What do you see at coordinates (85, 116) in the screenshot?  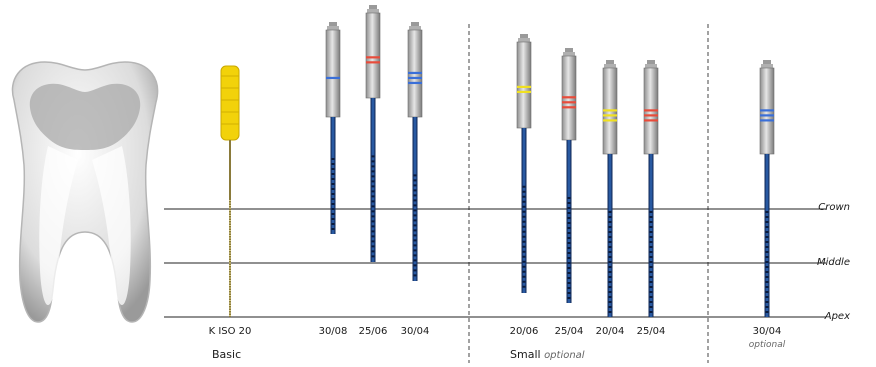 I see `tooth-pulp-chamber` at bounding box center [85, 116].